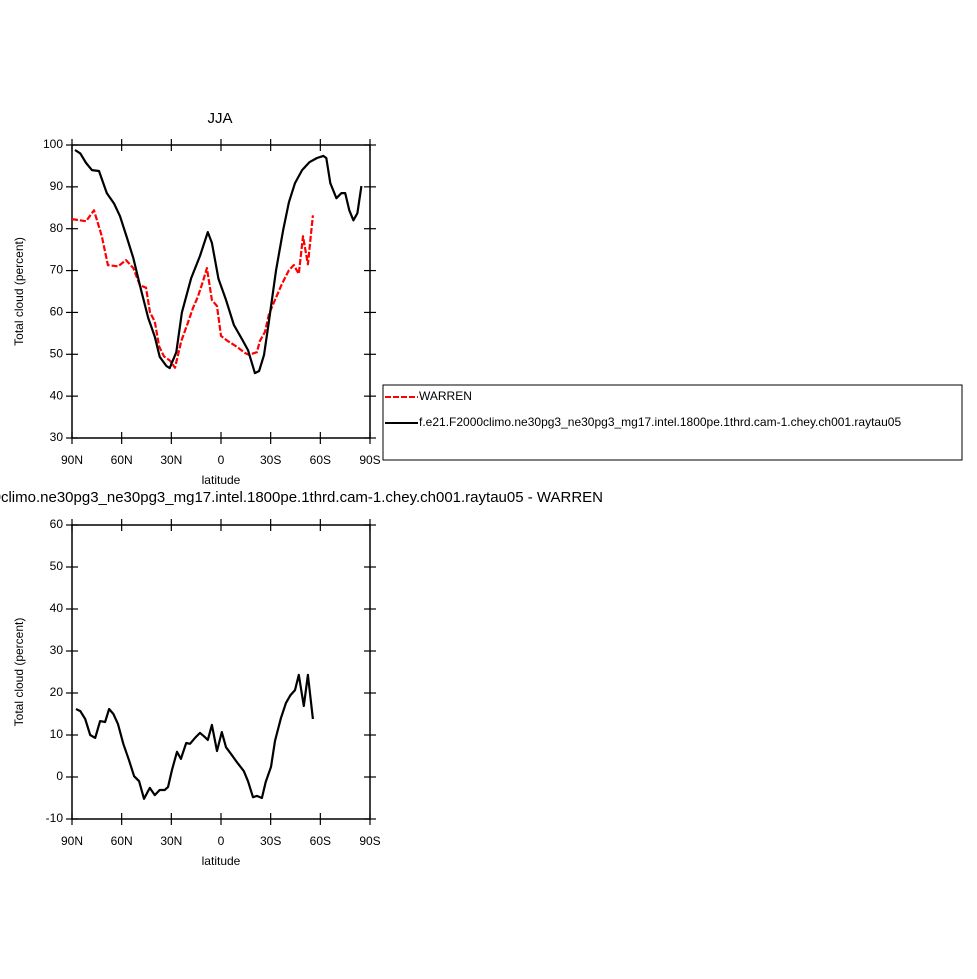  What do you see at coordinates (57, 692) in the screenshot?
I see `y-tick-label: 20` at bounding box center [57, 692].